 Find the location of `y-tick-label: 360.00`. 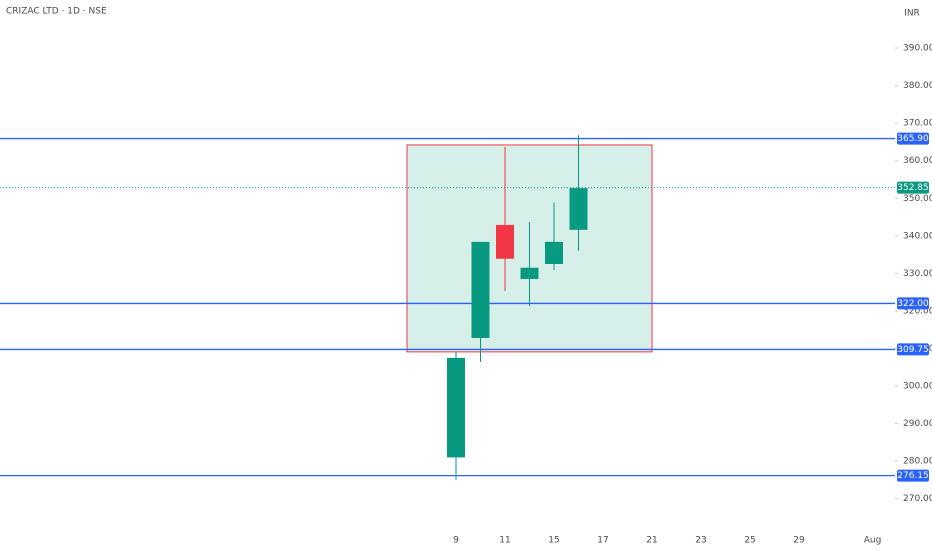

y-tick-label: 360.00 is located at coordinates (917, 161).